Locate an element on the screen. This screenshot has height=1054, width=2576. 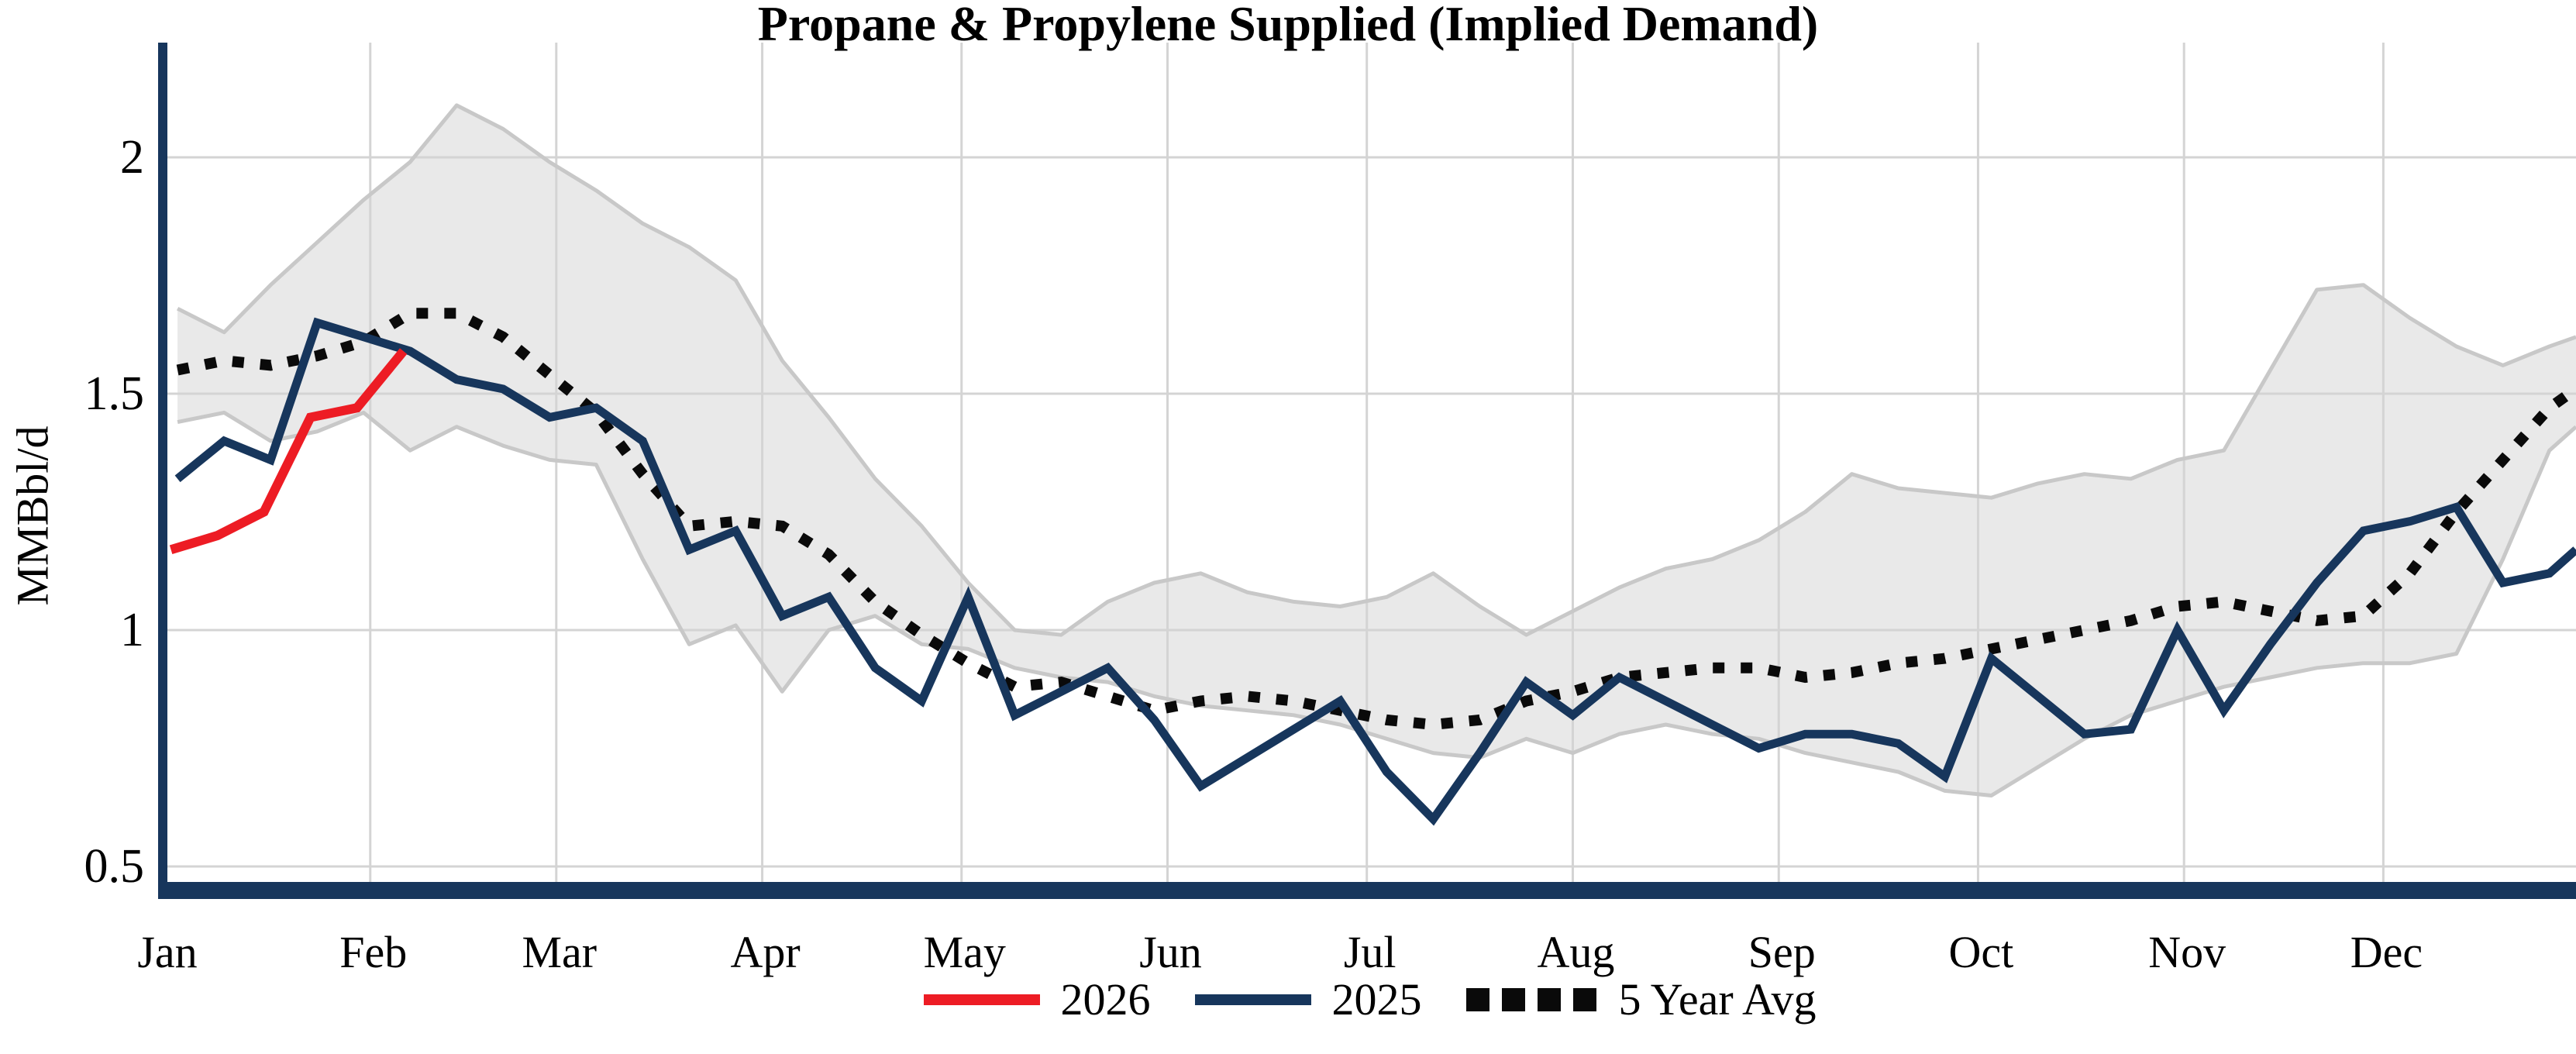
x-tick-label-Sep: Sep is located at coordinates (1782, 952).